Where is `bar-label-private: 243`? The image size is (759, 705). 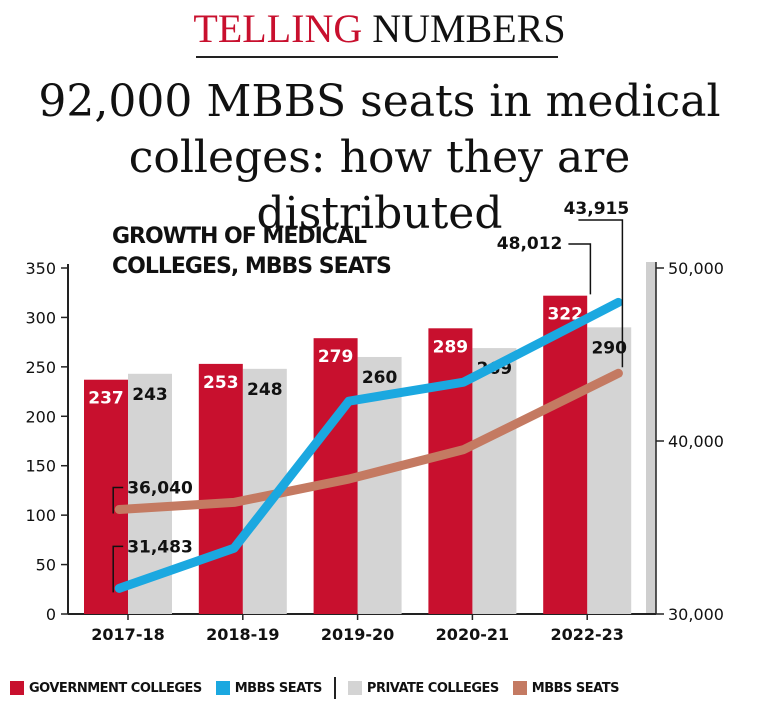 bar-label-private: 243 is located at coordinates (150, 395).